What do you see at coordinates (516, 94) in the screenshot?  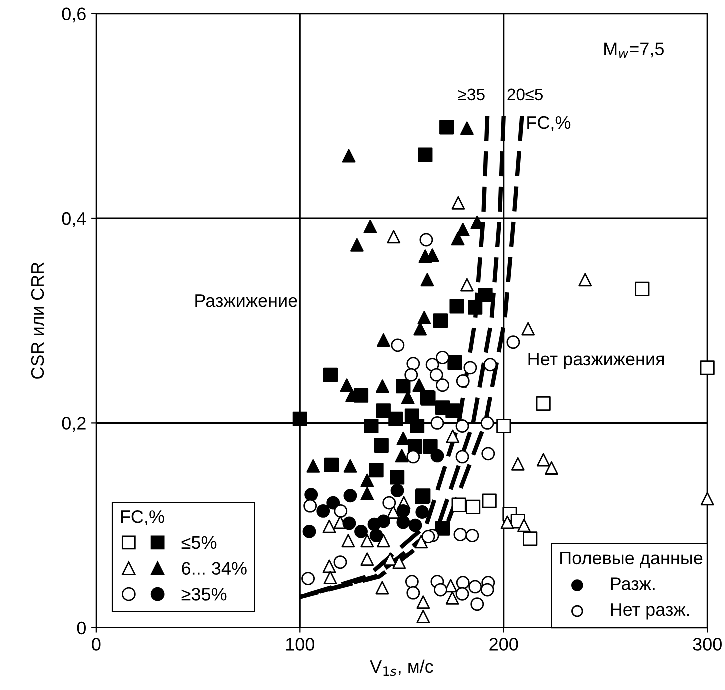 I see `series-label: 20` at bounding box center [516, 94].